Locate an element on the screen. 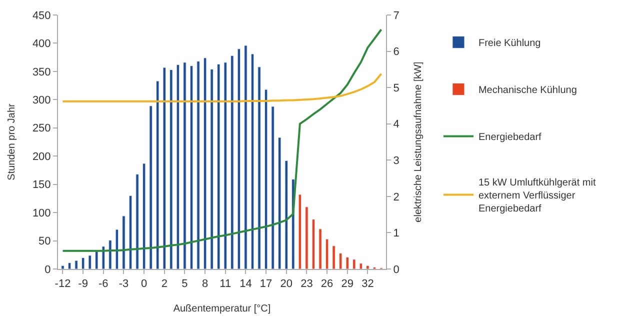  x-axis-title: Außentemperatur [°C] is located at coordinates (222, 309).